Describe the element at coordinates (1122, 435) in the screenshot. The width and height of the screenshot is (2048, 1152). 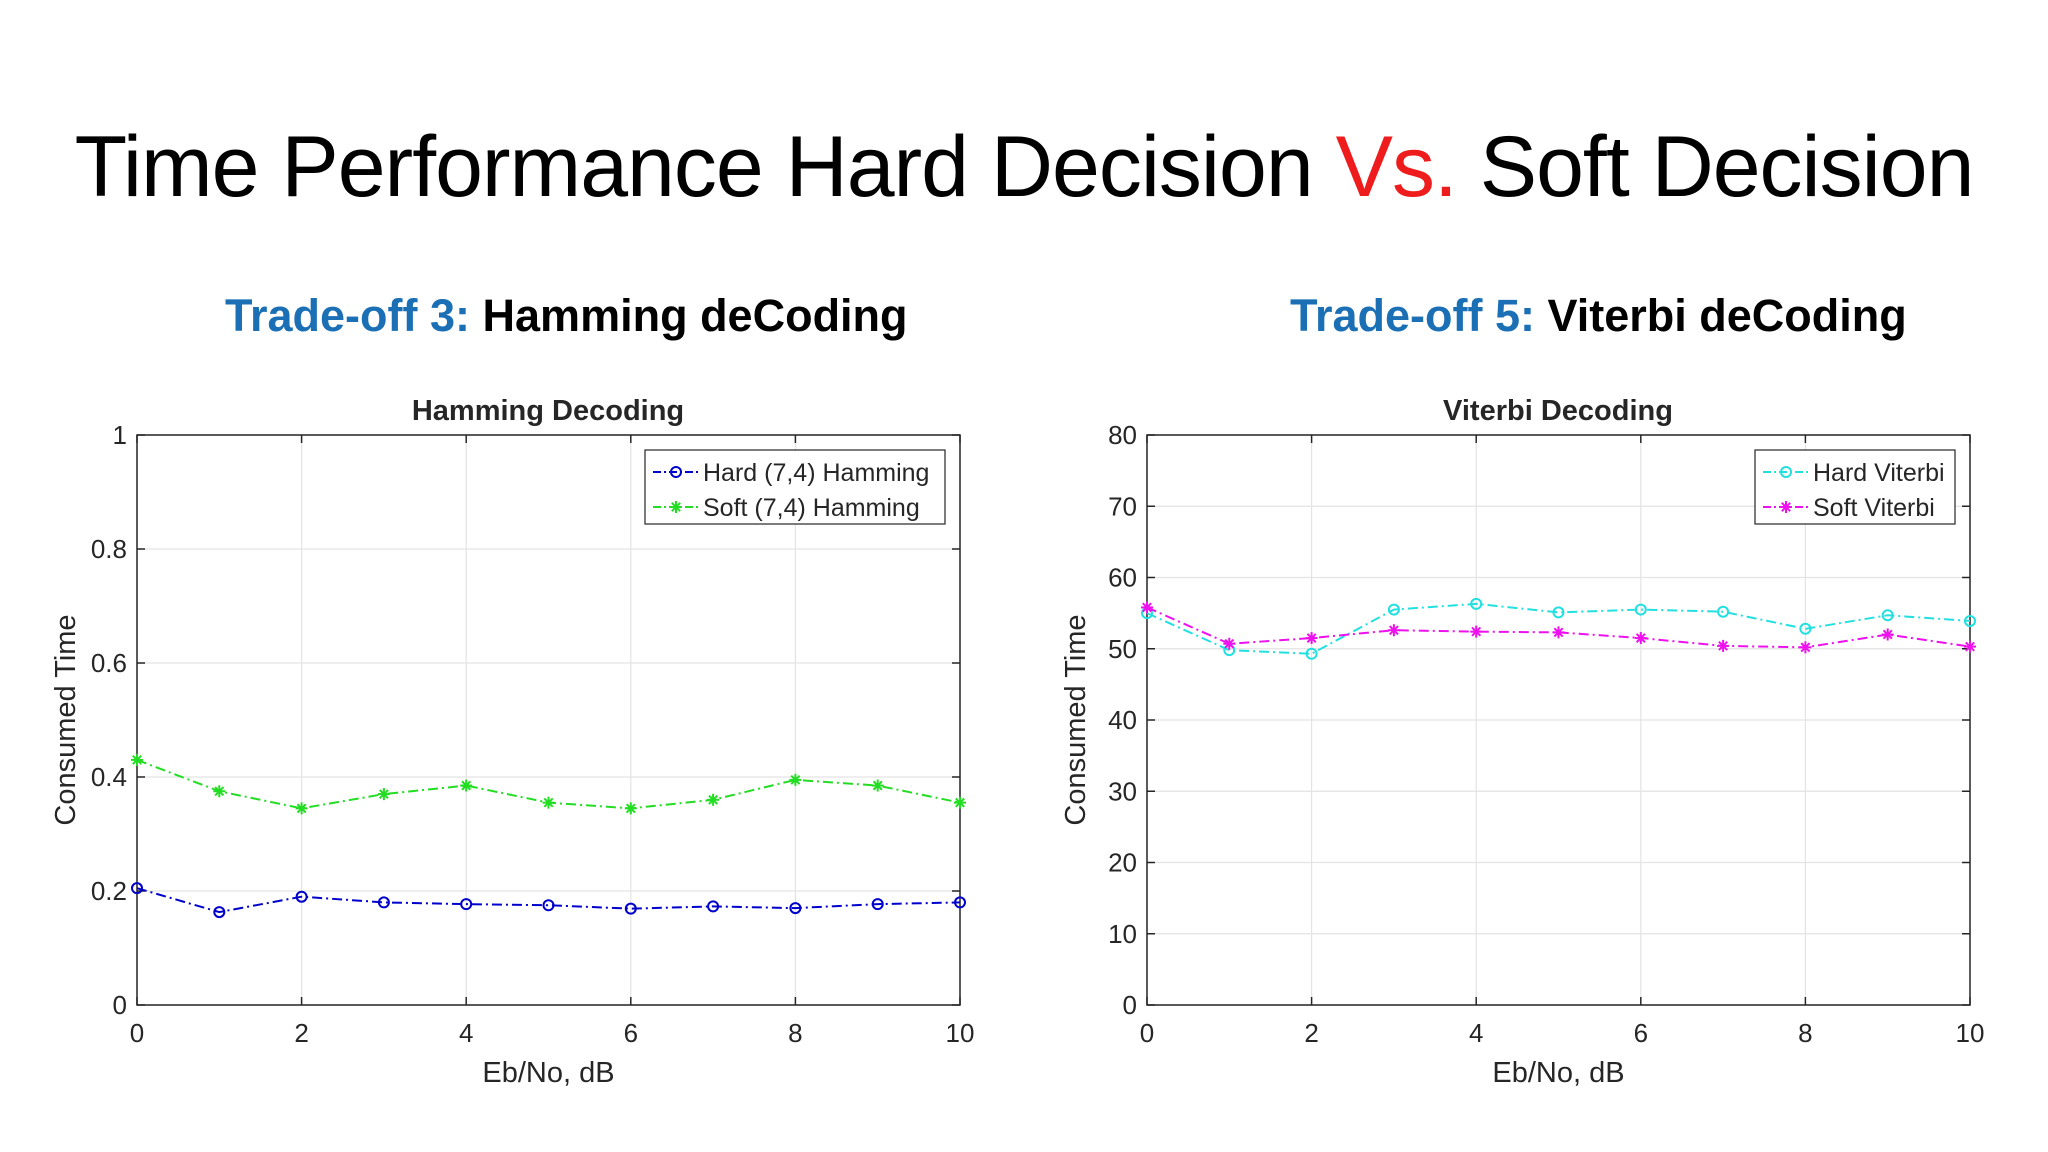
I see `viterbi-y-tick-label: 80` at that location.